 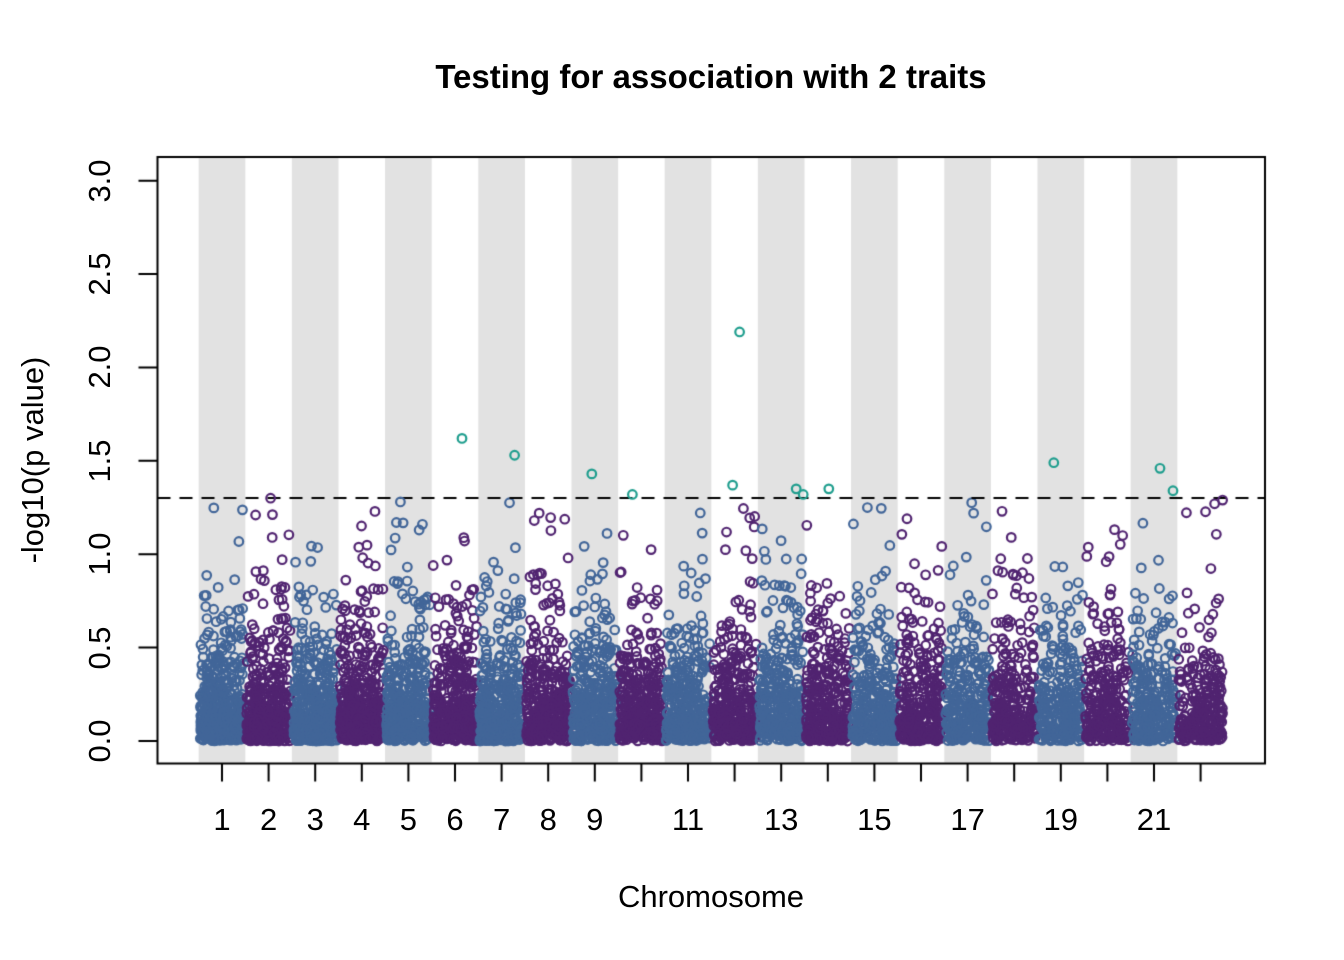 What do you see at coordinates (408, 819) in the screenshot?
I see `x-tick-label: 5` at bounding box center [408, 819].